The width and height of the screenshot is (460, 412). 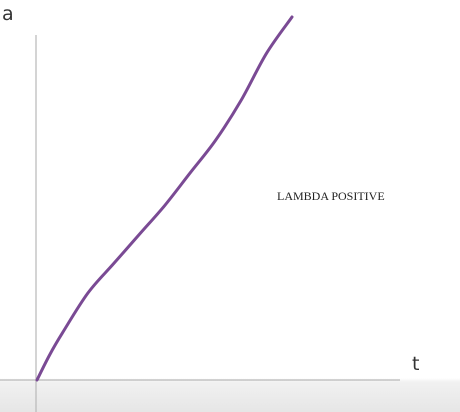 What do you see at coordinates (331, 196) in the screenshot?
I see `annotation-lambda-positive: LAMBDA POSITIVE` at bounding box center [331, 196].